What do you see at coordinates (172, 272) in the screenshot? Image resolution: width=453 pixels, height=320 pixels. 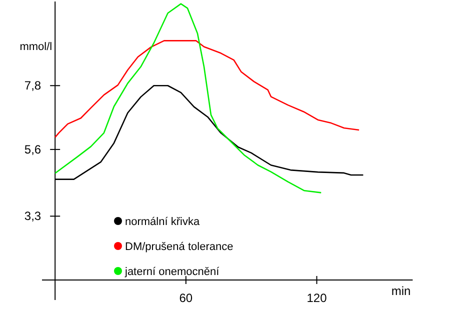 I see `legend-label: jaterní onemocnění` at bounding box center [172, 272].